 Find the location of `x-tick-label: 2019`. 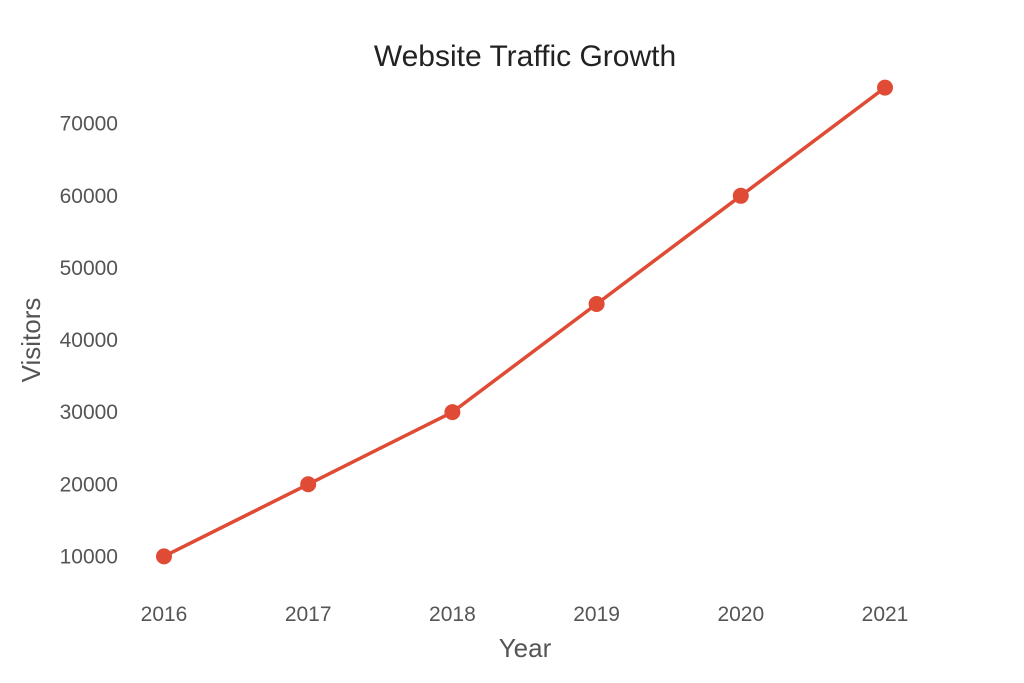

x-tick-label: 2019 is located at coordinates (596, 614).